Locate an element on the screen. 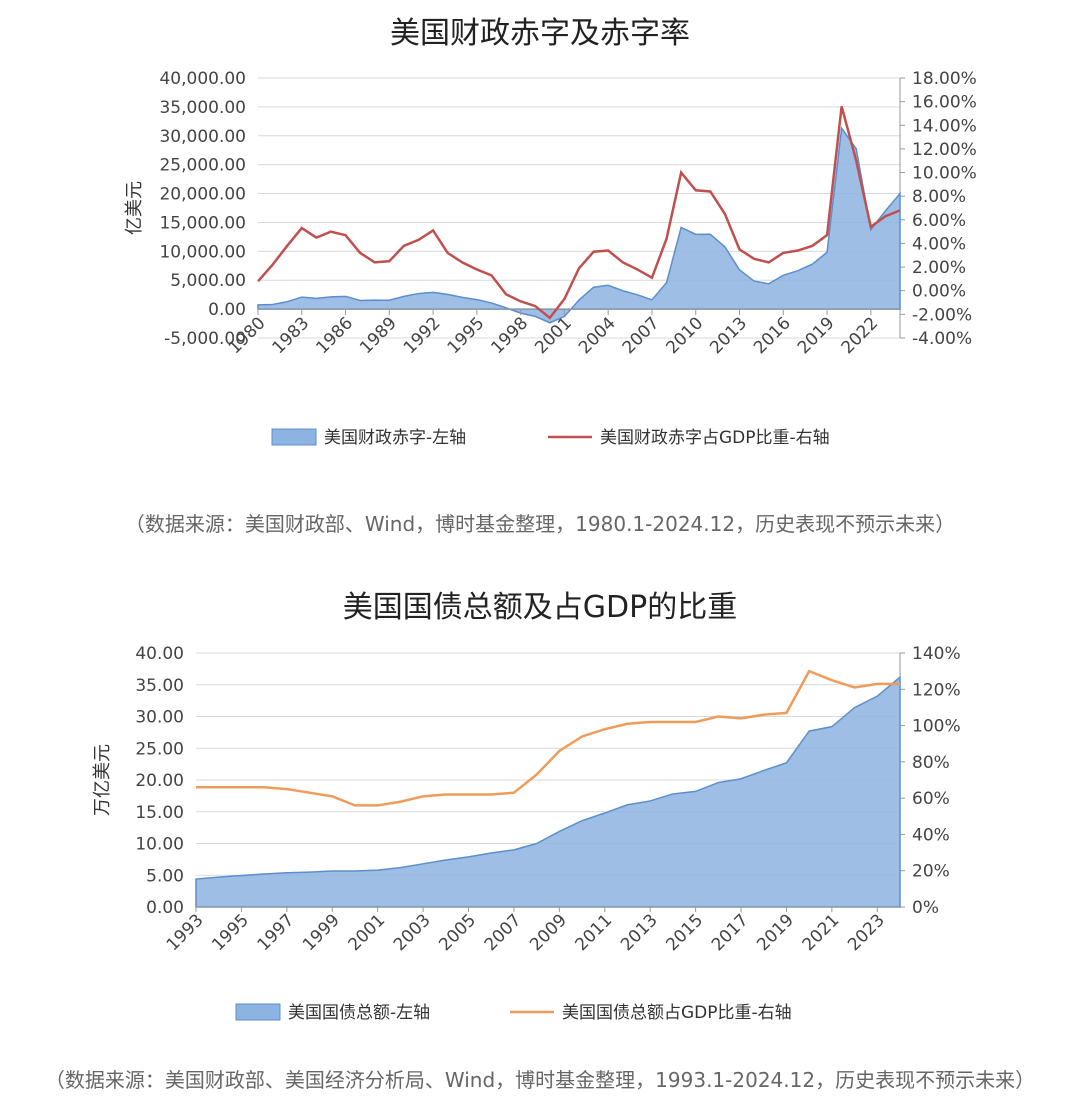 Image resolution: width=1080 pixels, height=1098 pixels. chart2-y2-tick-label: 20% is located at coordinates (931, 872).